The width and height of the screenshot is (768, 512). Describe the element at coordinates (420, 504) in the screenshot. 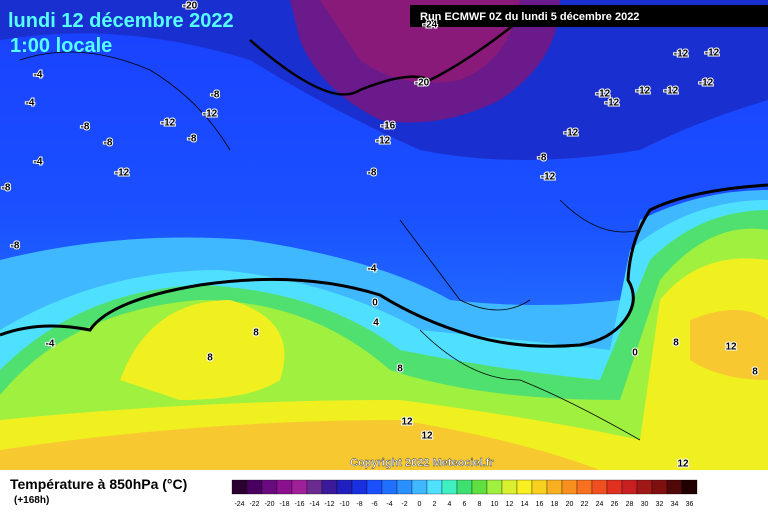

I see `scale-label: 0` at that location.